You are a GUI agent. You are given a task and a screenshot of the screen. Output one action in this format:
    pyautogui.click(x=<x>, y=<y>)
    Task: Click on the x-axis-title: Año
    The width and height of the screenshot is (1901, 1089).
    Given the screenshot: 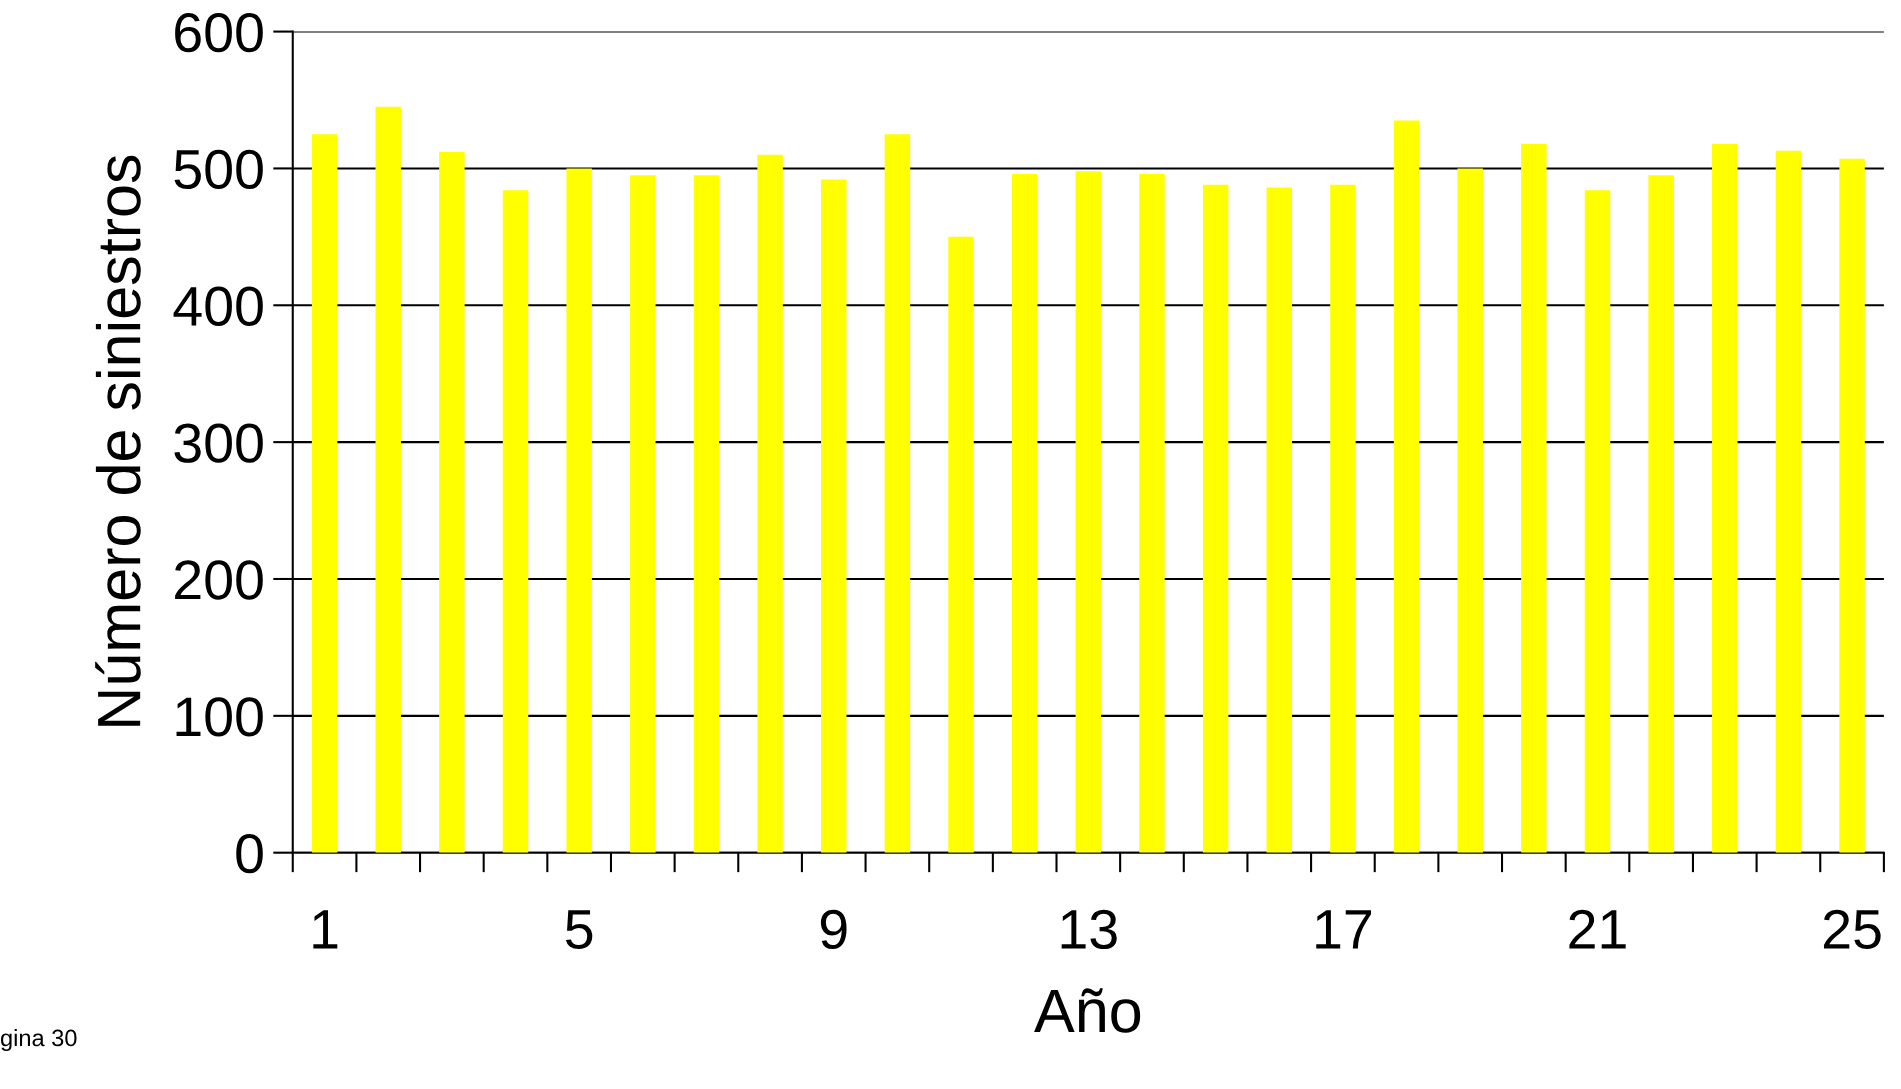 What is the action you would take?
    pyautogui.click(x=1087, y=1010)
    